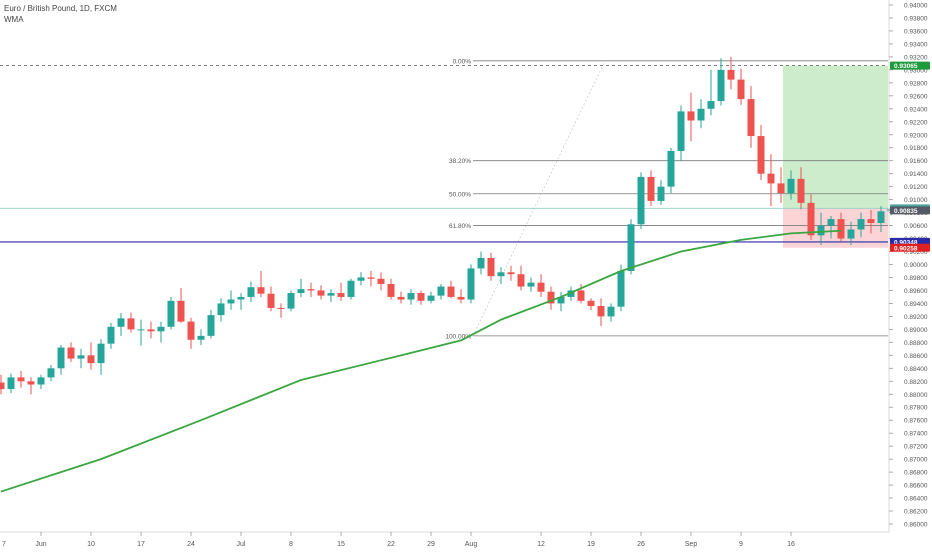 Image resolution: width=932 pixels, height=555 pixels. I want to click on price-tick-label: 0.86600, so click(916, 486).